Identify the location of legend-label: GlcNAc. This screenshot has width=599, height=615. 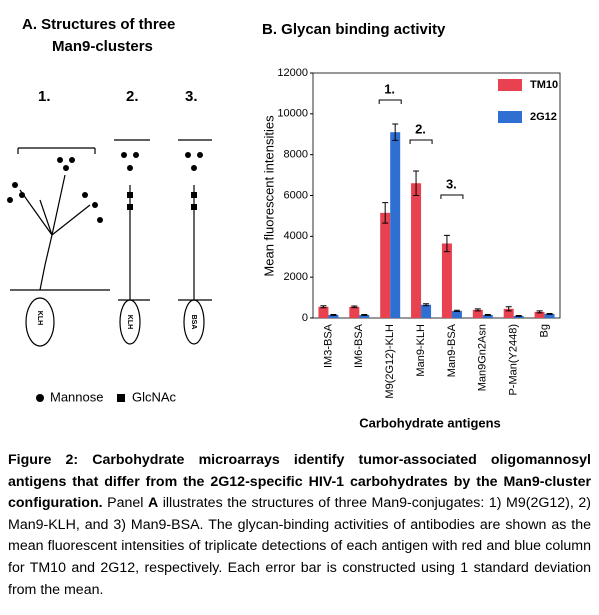
(154, 396).